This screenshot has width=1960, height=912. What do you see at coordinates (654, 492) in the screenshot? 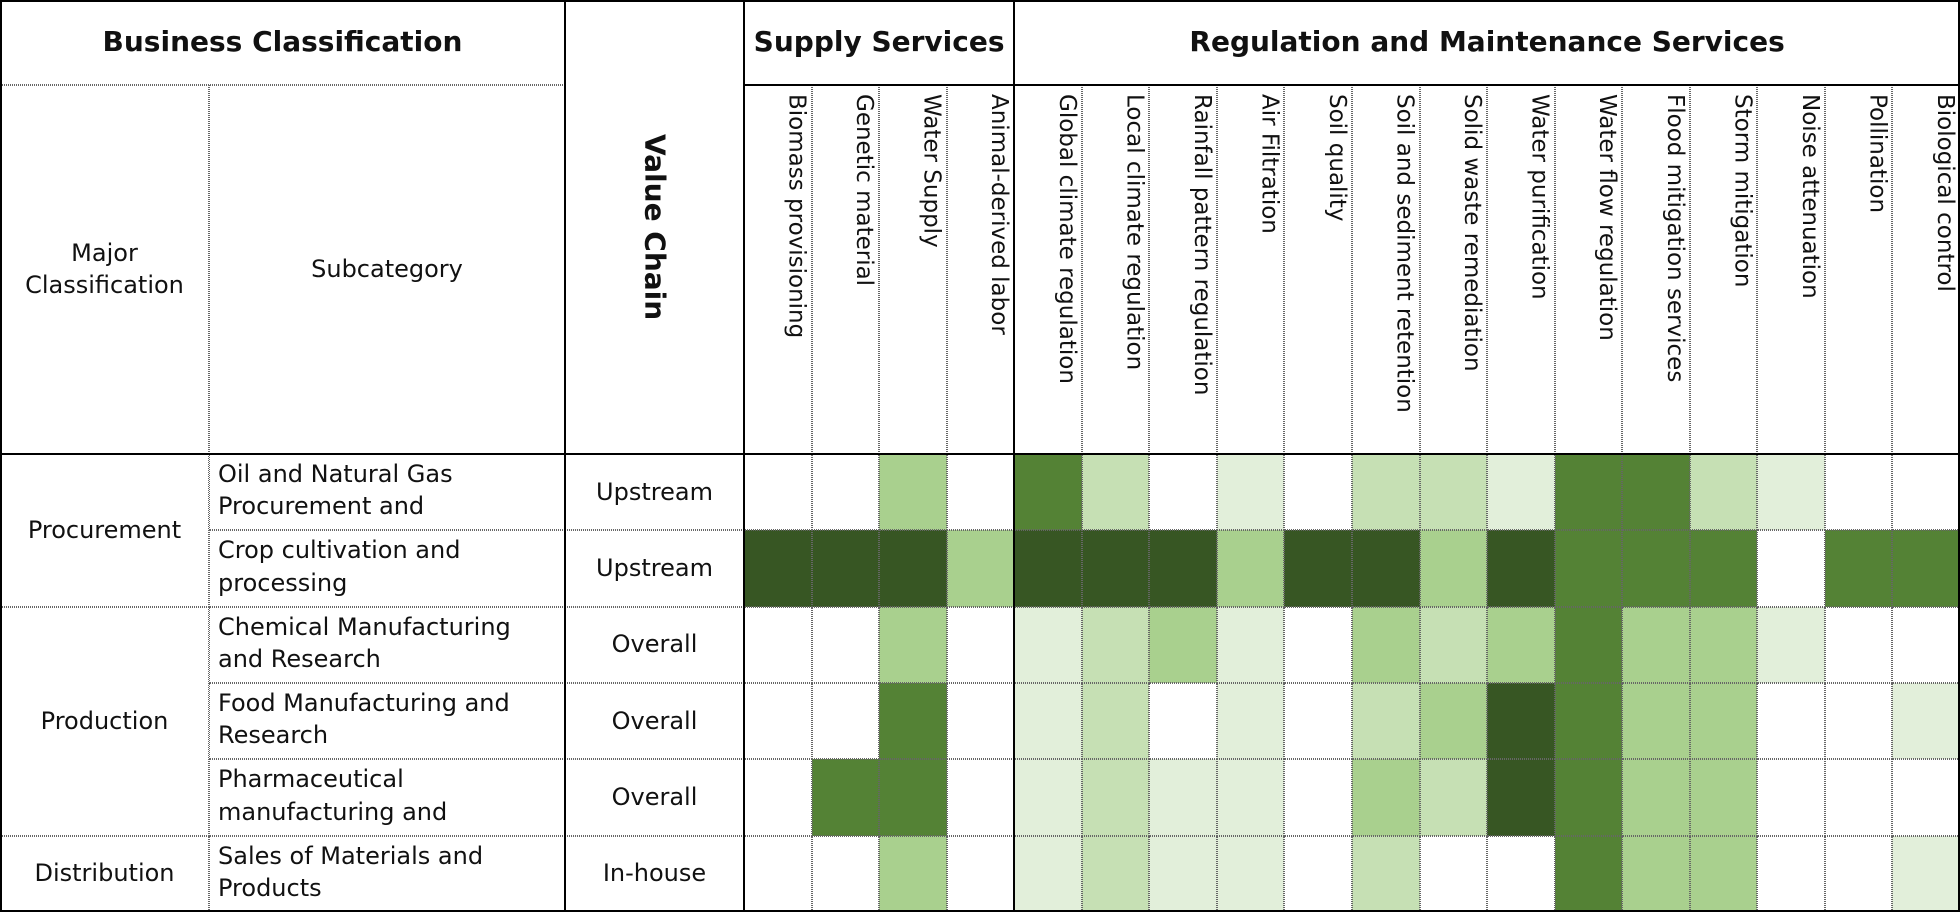
I see `value-chain: Upstream` at bounding box center [654, 492].